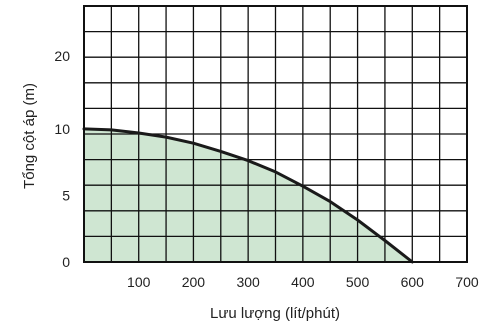 The width and height of the screenshot is (484, 325). I want to click on x-tick-label: 600, so click(413, 282).